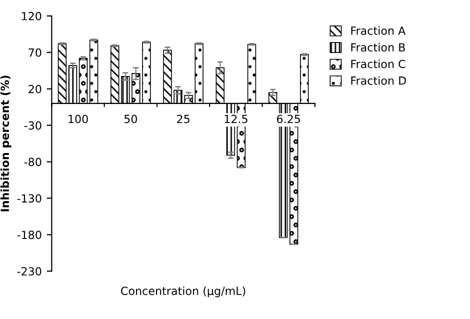 This screenshot has width=470, height=319. Describe the element at coordinates (29, 271) in the screenshot. I see `y-tick-label: -230` at that location.